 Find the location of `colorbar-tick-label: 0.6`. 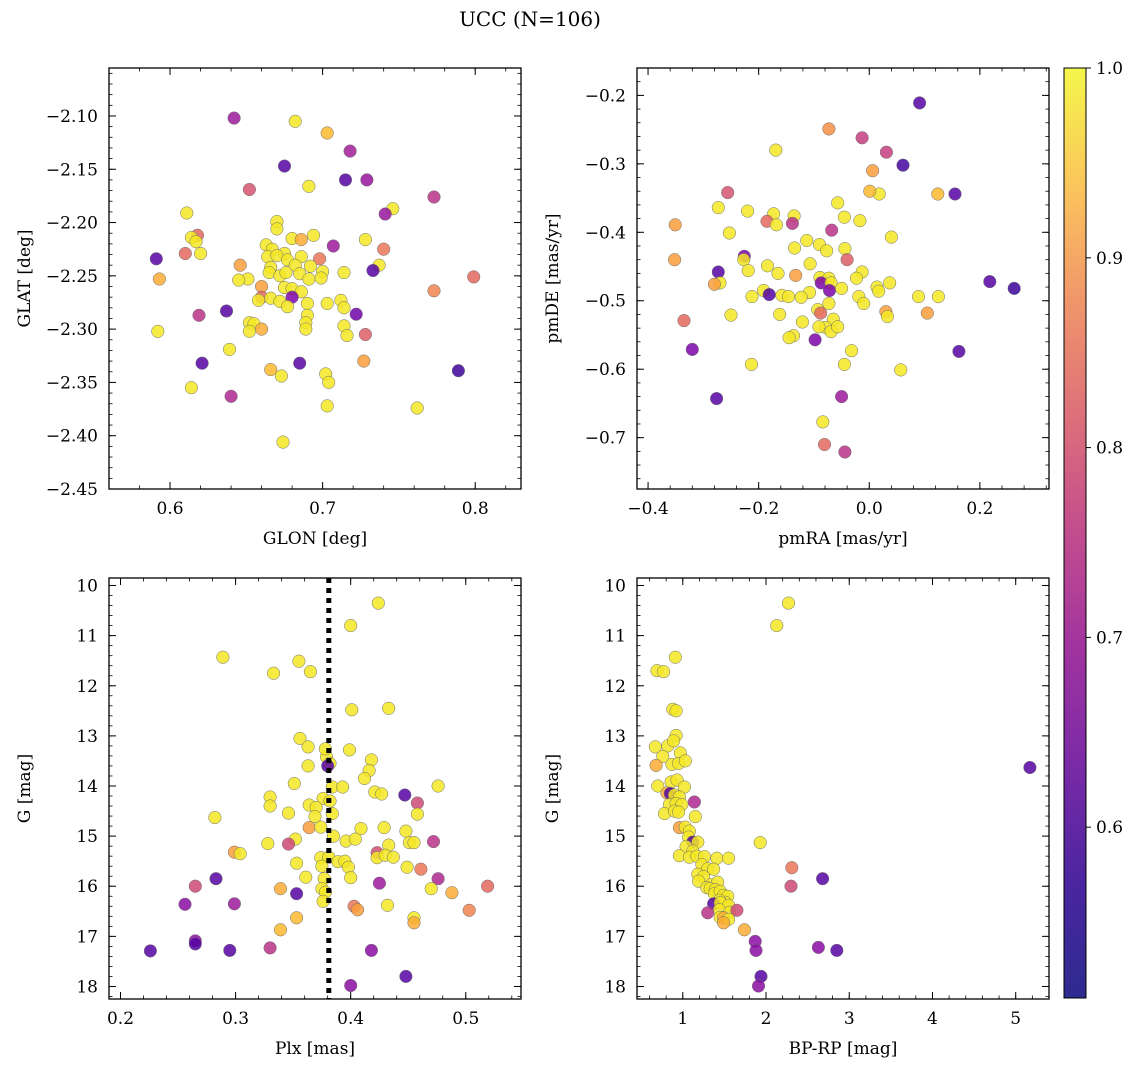

colorbar-tick-label: 0.6 is located at coordinates (1109, 828).